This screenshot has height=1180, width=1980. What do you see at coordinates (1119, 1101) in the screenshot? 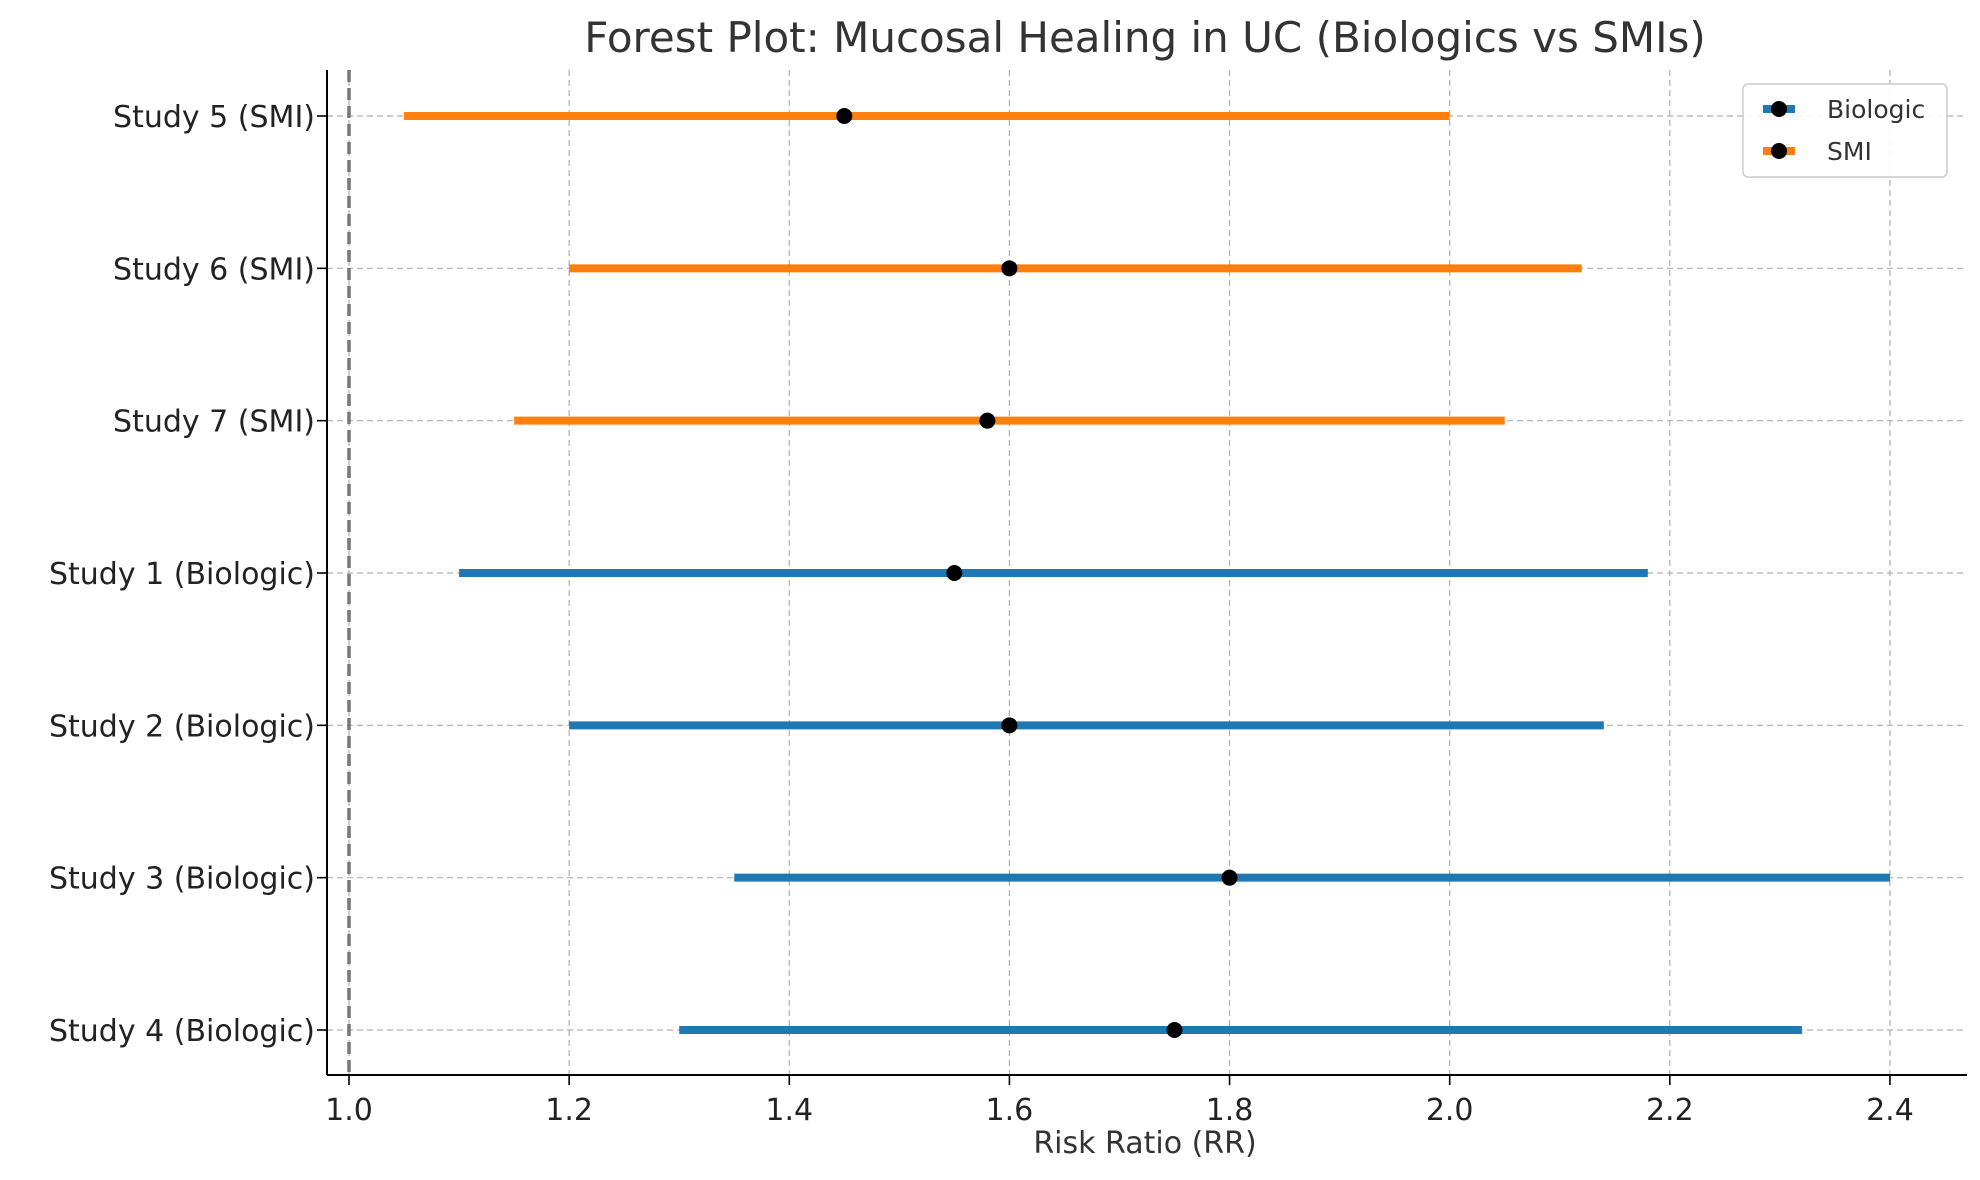
I see `x-axis-ticks: 1.0 1.2 1.4 1.6 1.8 2.0 2.2 2.4` at bounding box center [1119, 1101].